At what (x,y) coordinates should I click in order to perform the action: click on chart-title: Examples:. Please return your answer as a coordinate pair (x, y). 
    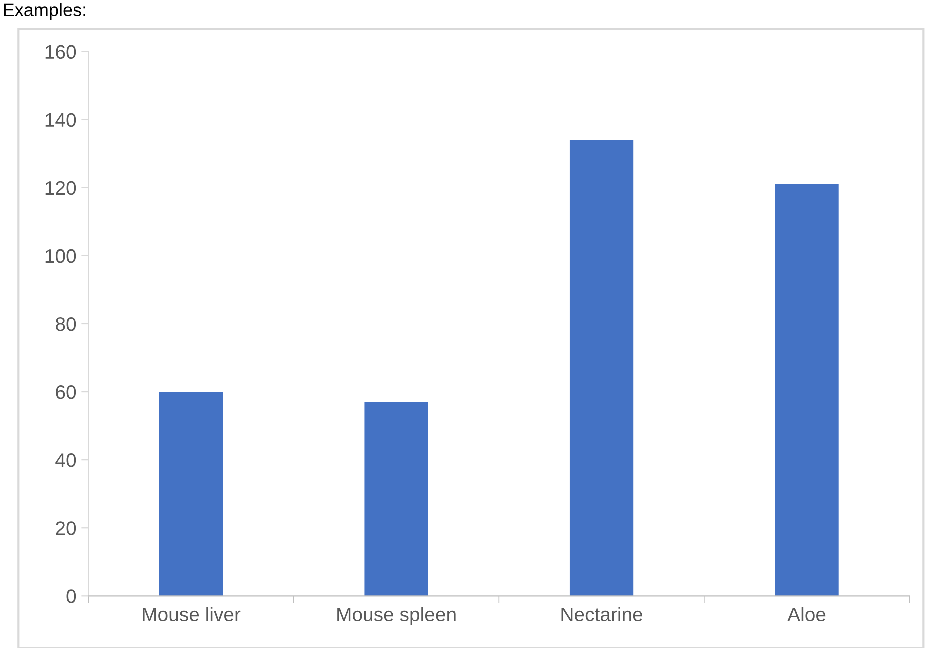
    Looking at the image, I should click on (45, 11).